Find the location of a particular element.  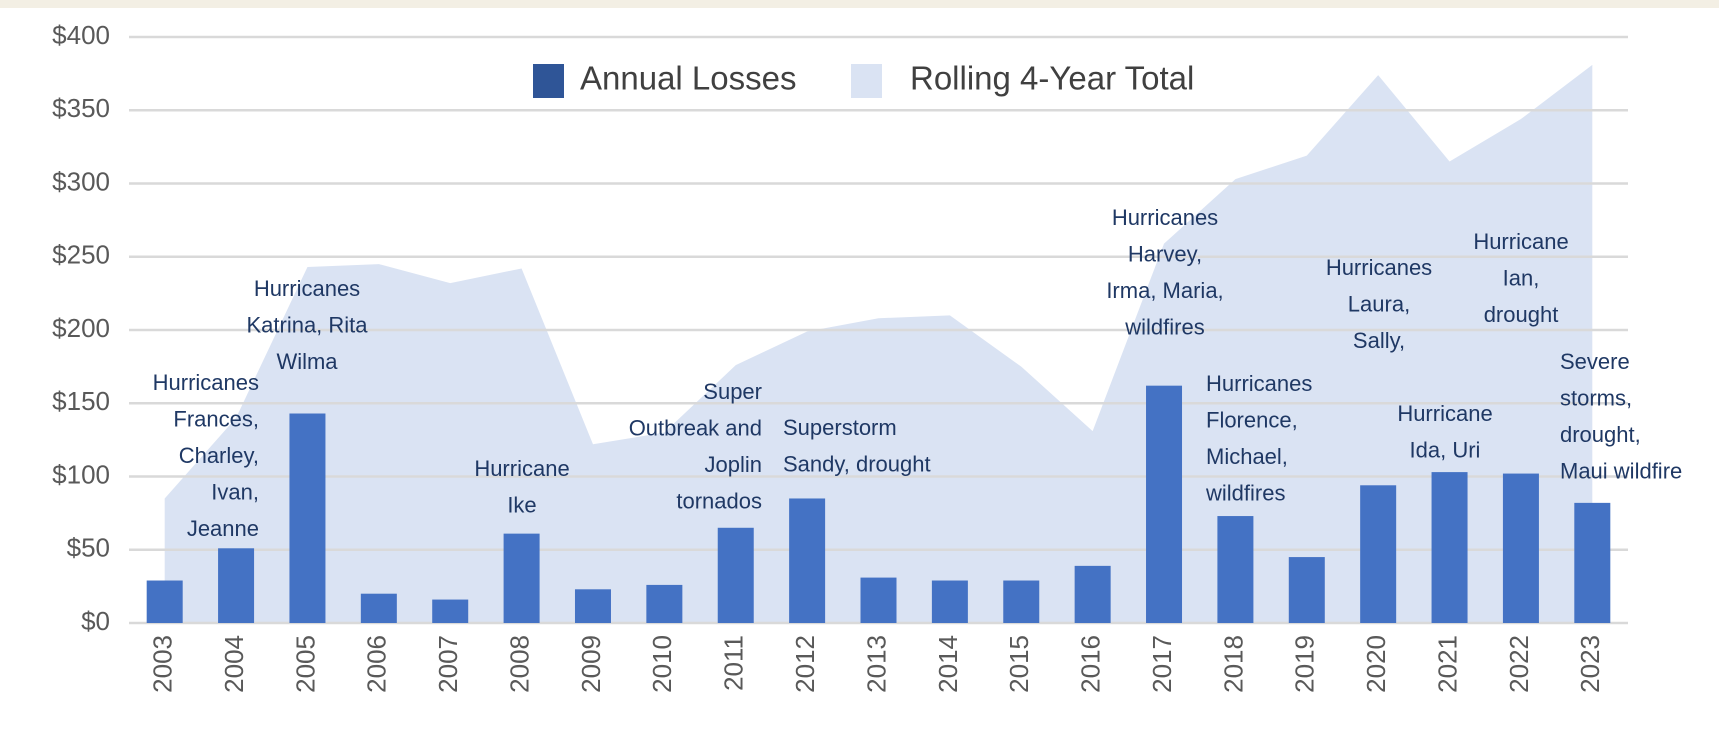

annotation: Ivan, is located at coordinates (235, 491).